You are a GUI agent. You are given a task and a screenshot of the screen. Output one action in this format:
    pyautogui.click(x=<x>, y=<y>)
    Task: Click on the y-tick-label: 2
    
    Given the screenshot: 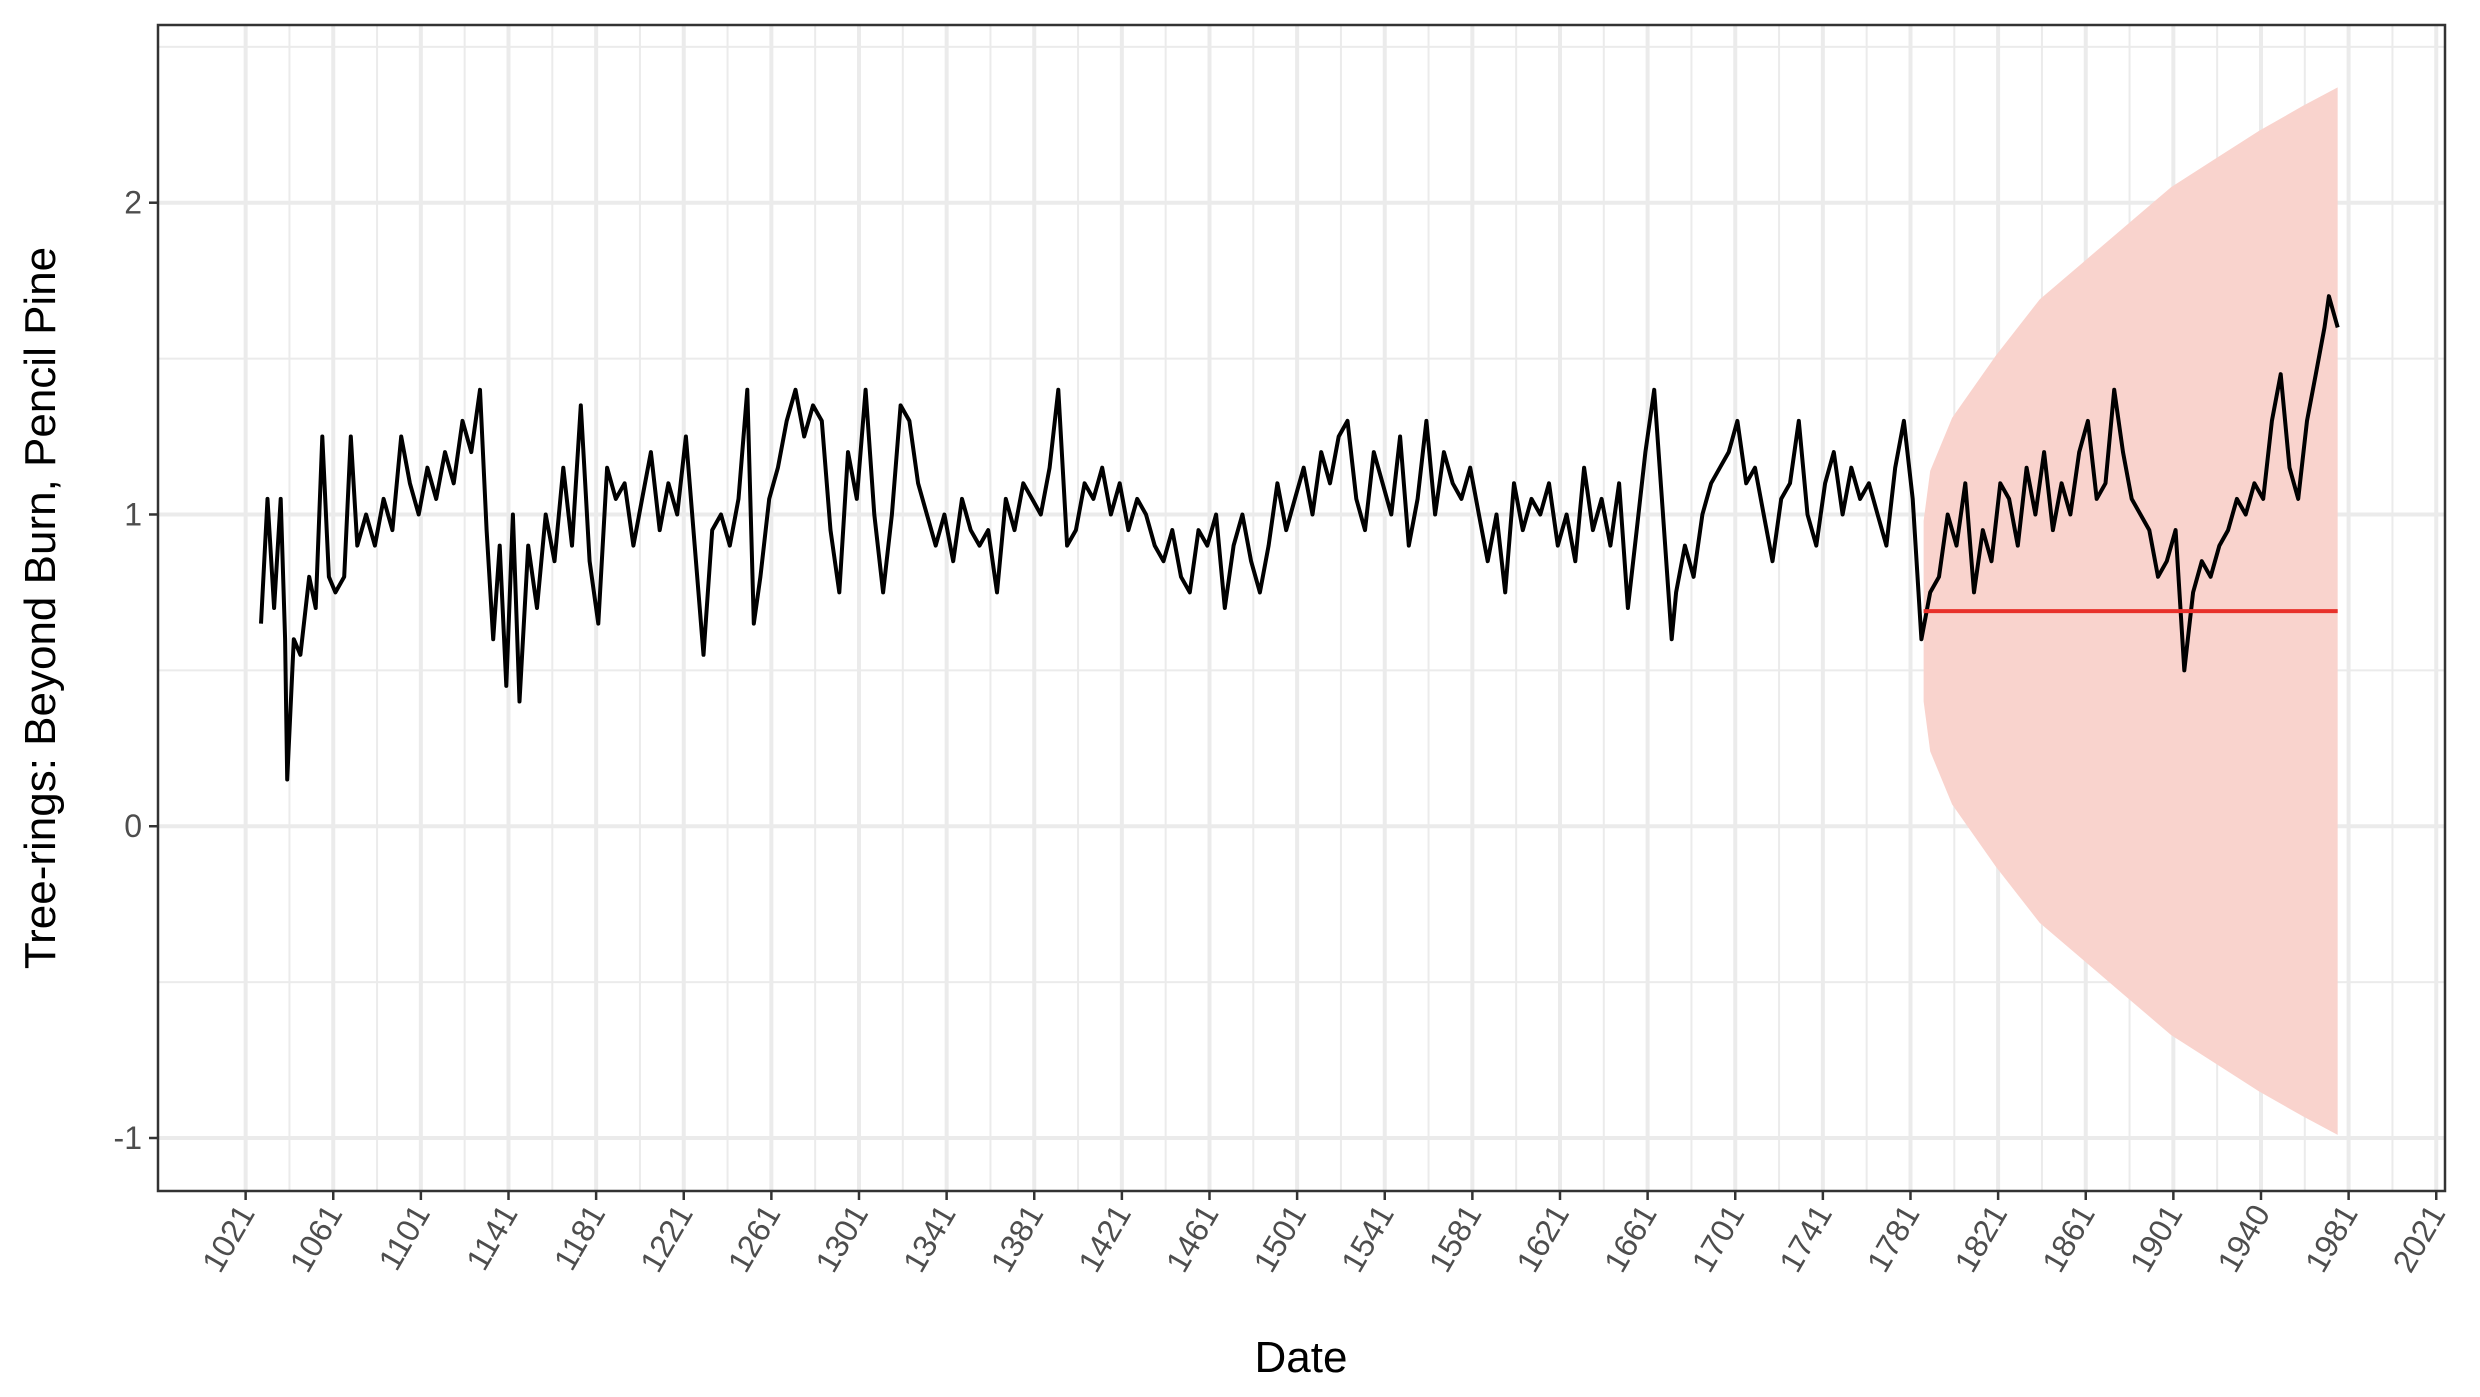 What is the action you would take?
    pyautogui.click(x=133, y=203)
    